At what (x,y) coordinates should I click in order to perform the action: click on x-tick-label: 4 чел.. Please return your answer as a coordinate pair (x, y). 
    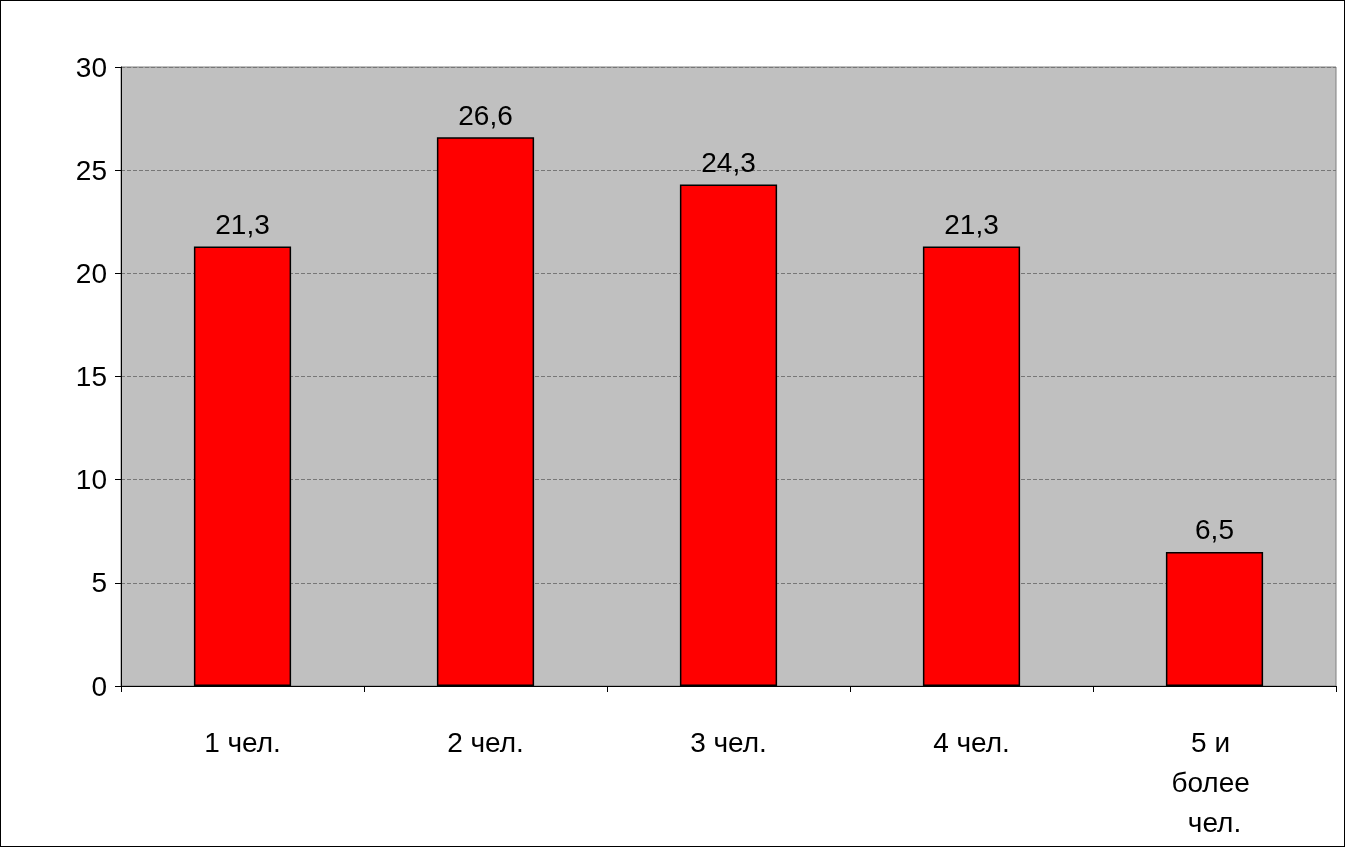
    Looking at the image, I should click on (971, 742).